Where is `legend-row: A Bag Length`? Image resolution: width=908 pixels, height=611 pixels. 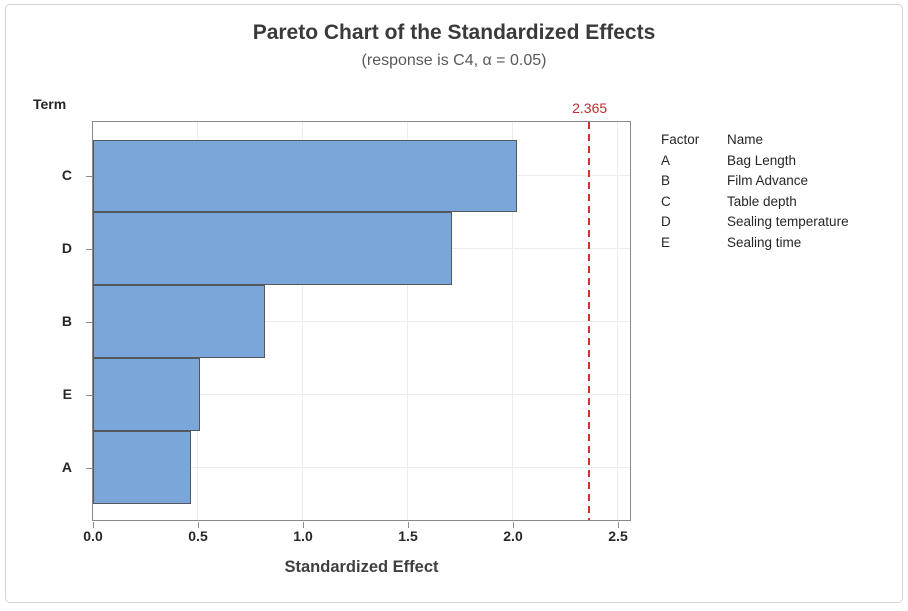
legend-row: A Bag Length is located at coordinates (755, 161).